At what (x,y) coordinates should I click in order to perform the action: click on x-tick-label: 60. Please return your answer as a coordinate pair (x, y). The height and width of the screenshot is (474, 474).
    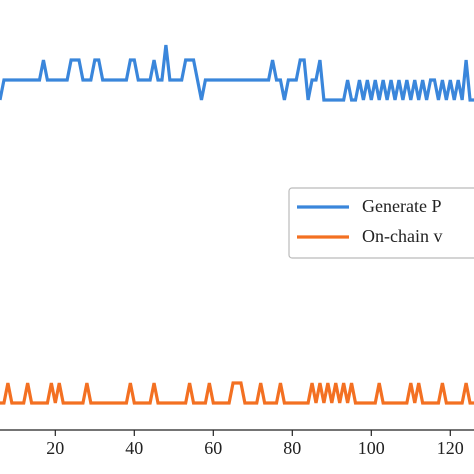
    Looking at the image, I should click on (213, 448).